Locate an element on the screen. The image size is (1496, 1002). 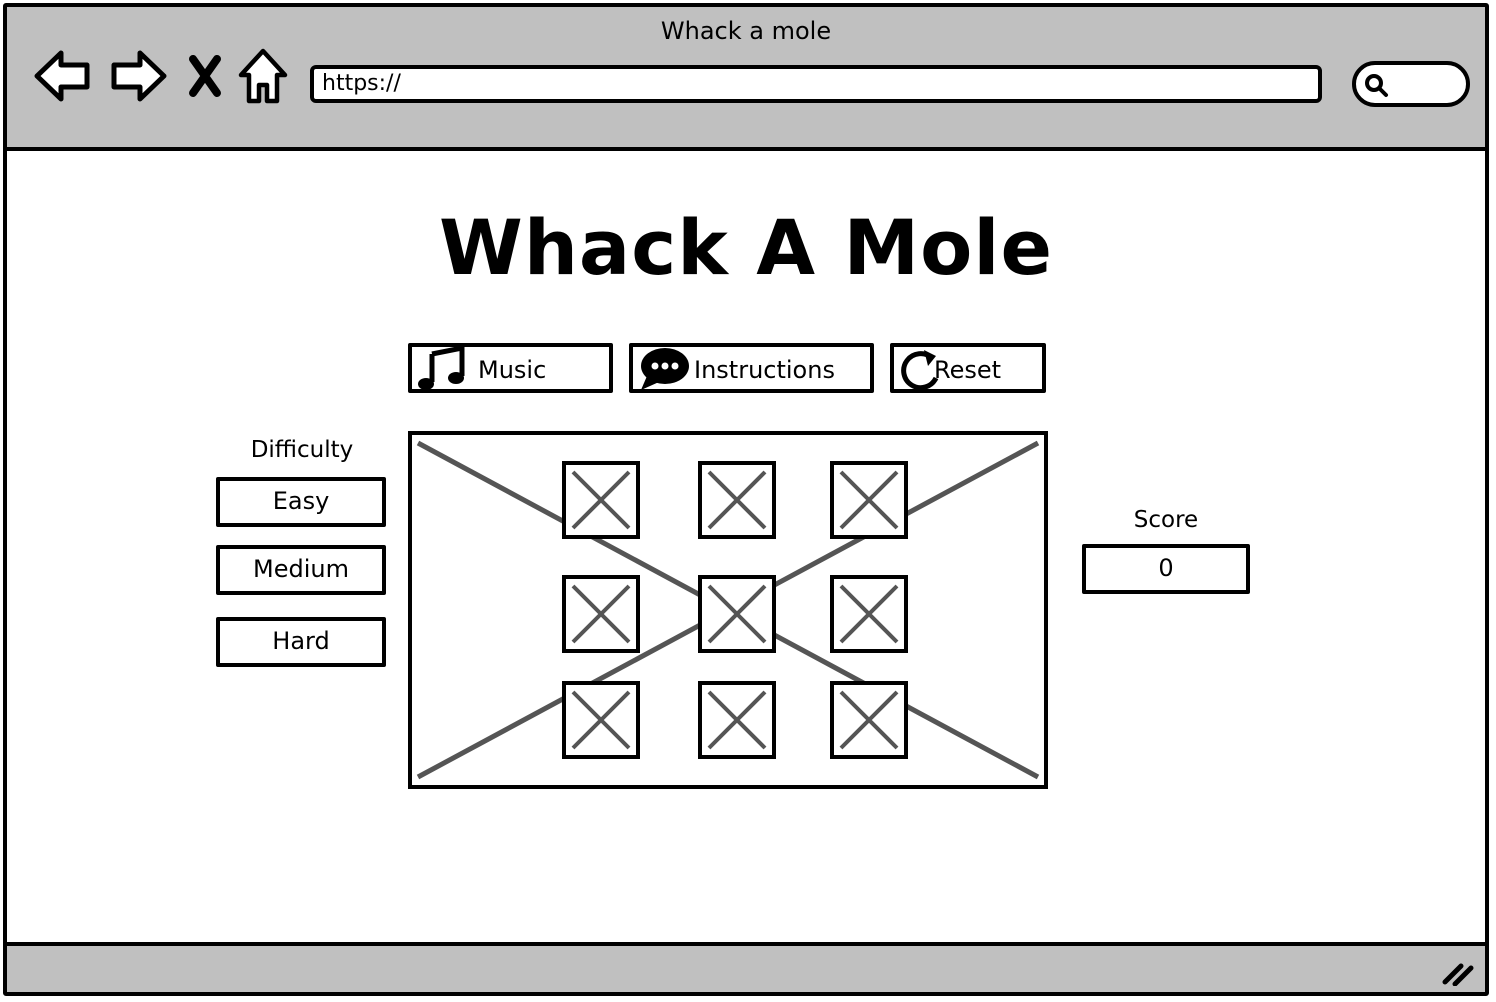
difficulty-label: Difficulty is located at coordinates (302, 450).